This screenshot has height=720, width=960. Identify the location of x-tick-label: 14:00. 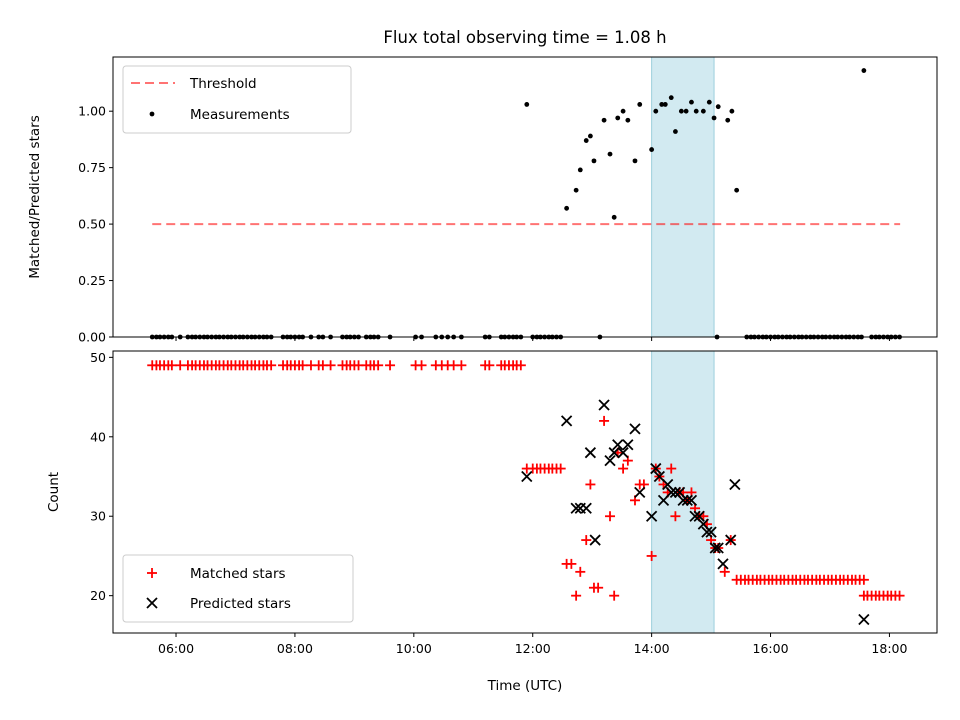
(652, 648).